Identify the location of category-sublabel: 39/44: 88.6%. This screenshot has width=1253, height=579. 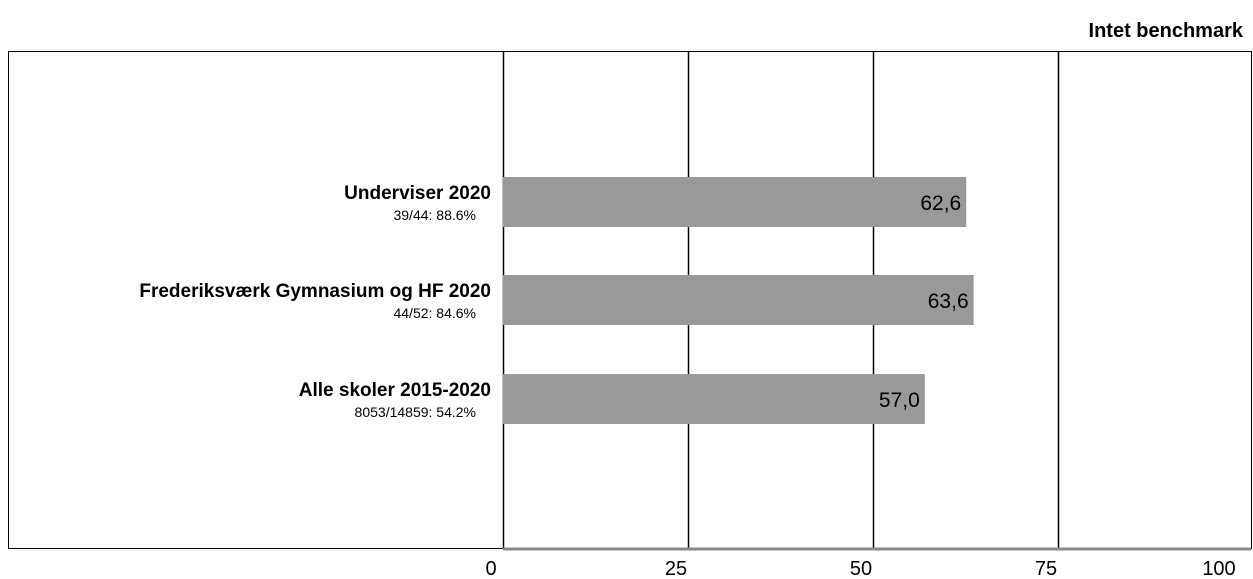
(434, 215).